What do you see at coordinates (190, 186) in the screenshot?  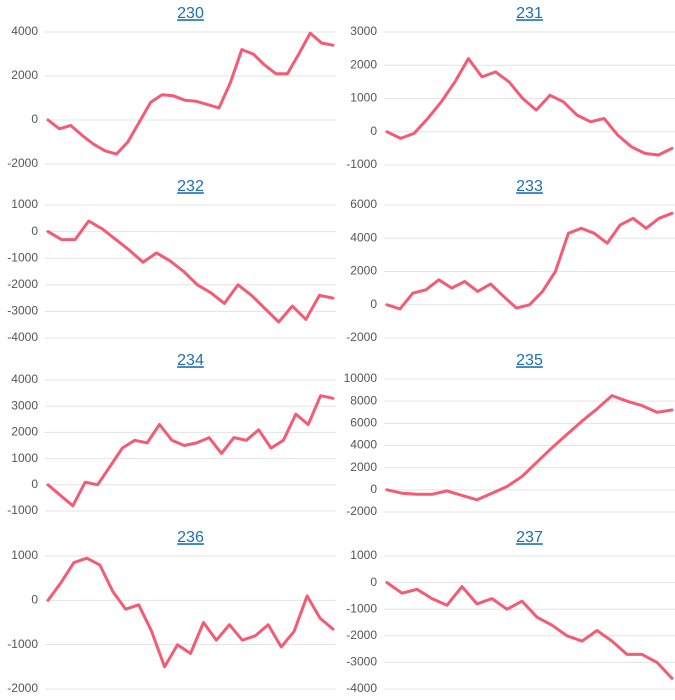 I see `chart-title: 232` at bounding box center [190, 186].